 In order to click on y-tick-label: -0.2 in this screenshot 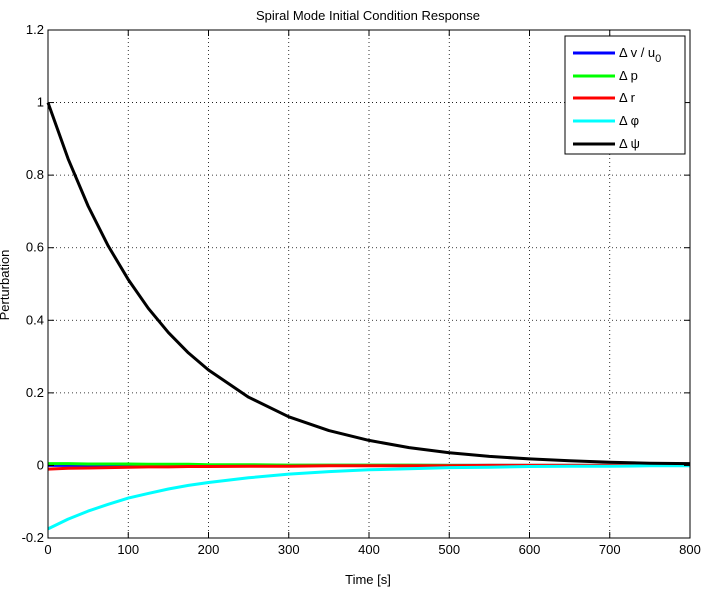, I will do `click(33, 537)`.